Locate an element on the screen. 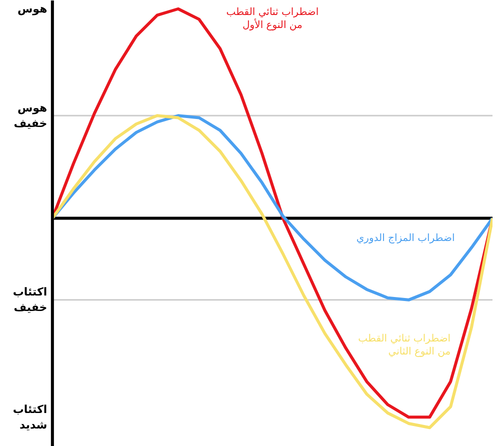  series-label: اضطراب ثنائي القطب من النوع الثاني is located at coordinates (404, 345).